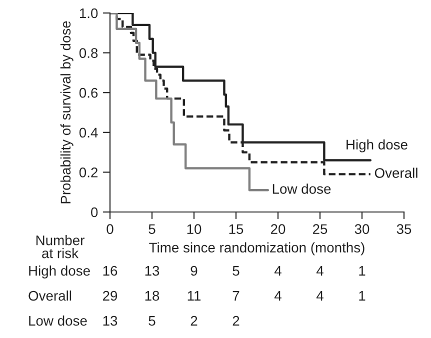 The image size is (431, 338). Describe the element at coordinates (152, 295) in the screenshot. I see `text: 18` at that location.